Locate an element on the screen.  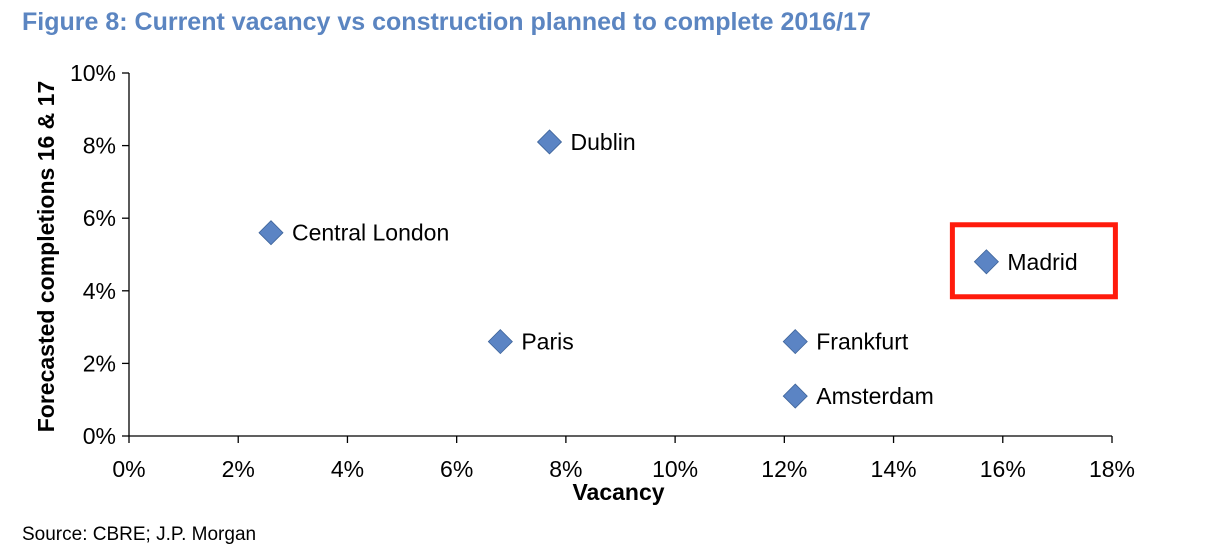
x-tick-label: 12% is located at coordinates (784, 469).